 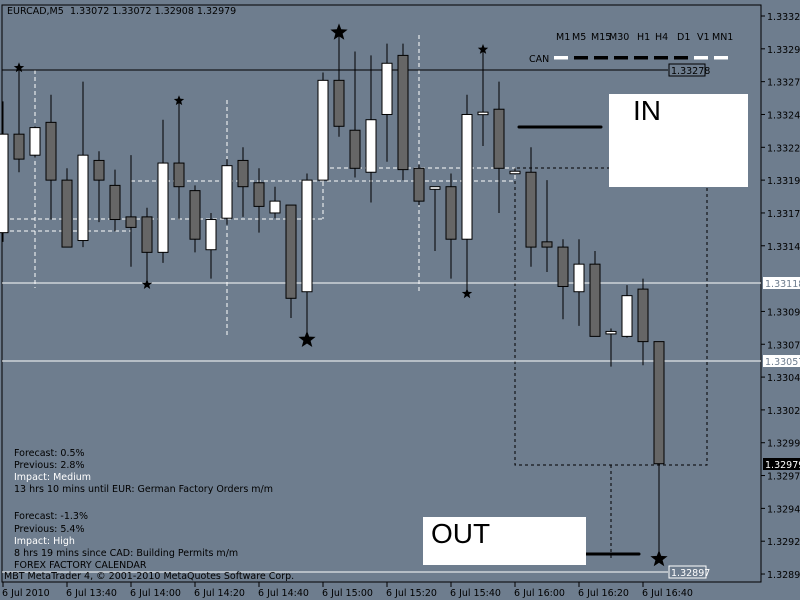 I want to click on resistance-label: 1.33278, so click(x=690, y=71).